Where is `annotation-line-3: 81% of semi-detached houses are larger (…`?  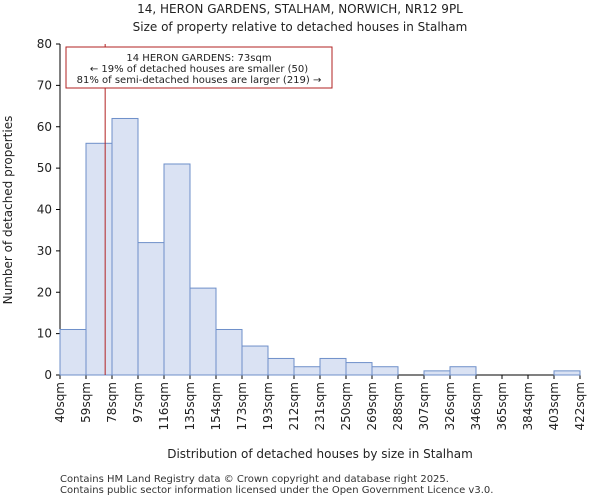
annotation-line-3: 81% of semi-detached houses are larger (… is located at coordinates (199, 80).